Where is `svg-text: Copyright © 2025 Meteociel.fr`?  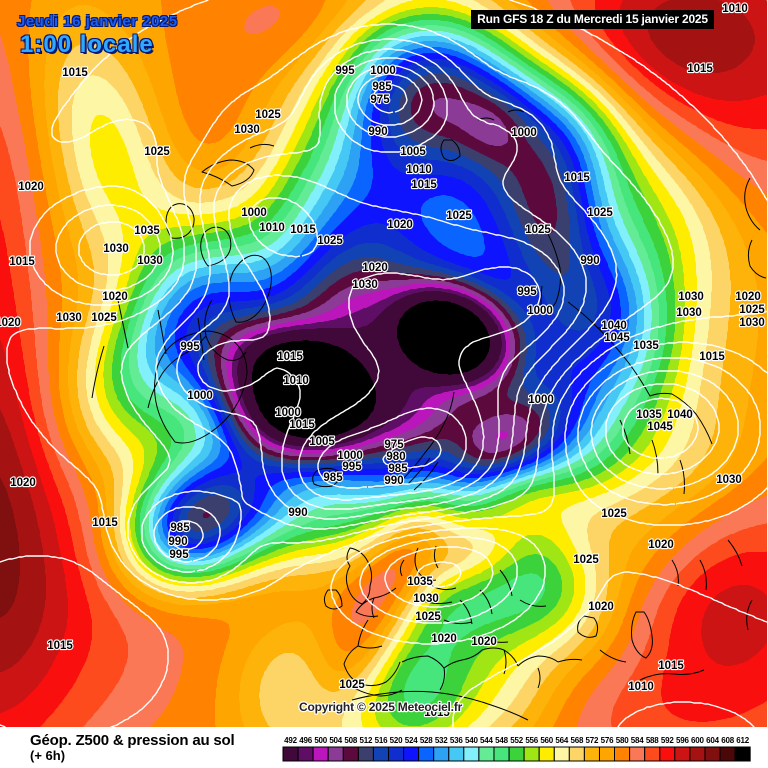
svg-text: Copyright © 2025 Meteociel.fr is located at coordinates (381, 707).